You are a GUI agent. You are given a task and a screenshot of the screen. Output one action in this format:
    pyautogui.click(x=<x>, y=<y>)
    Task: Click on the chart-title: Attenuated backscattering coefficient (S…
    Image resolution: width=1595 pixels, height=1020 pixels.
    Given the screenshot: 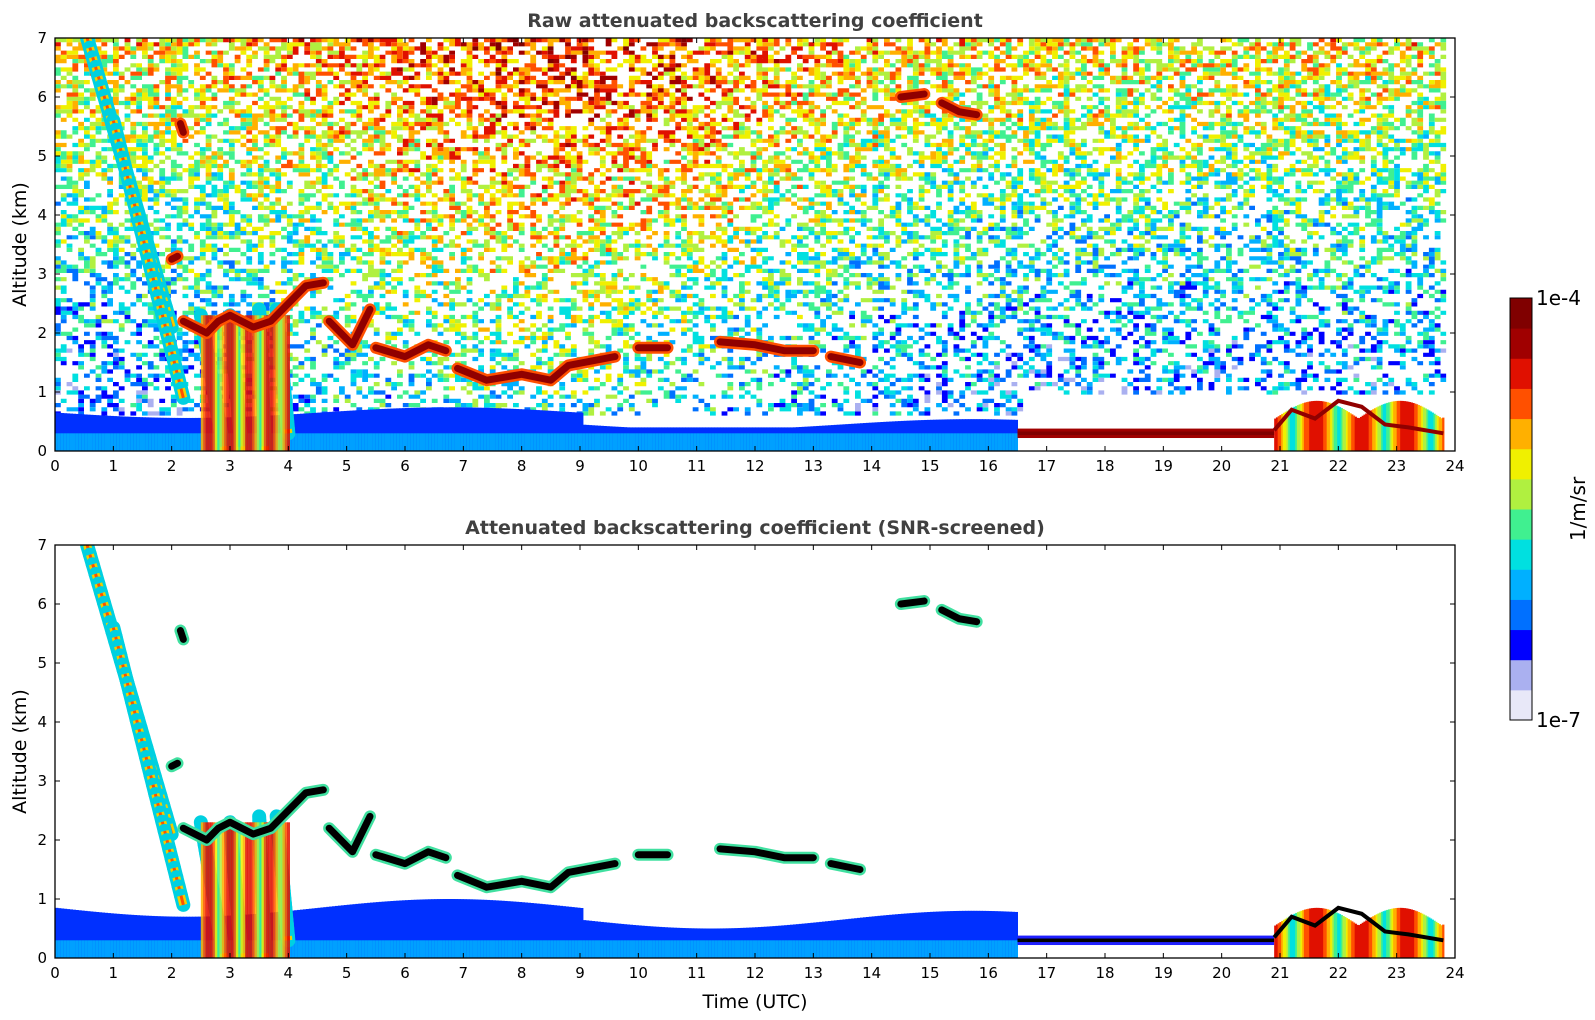 What is the action you would take?
    pyautogui.click(x=755, y=528)
    